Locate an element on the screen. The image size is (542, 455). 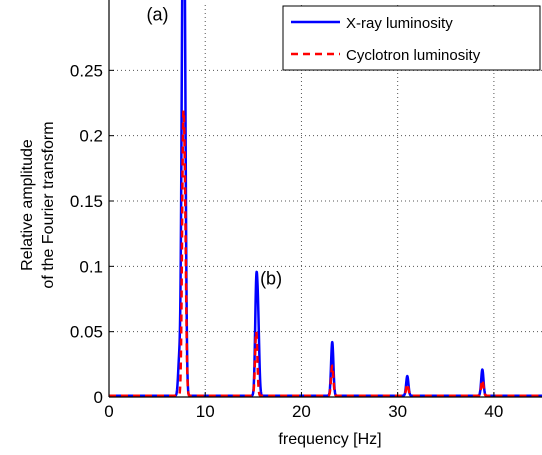
y-tick-label: 0.15 is located at coordinates (86, 201).